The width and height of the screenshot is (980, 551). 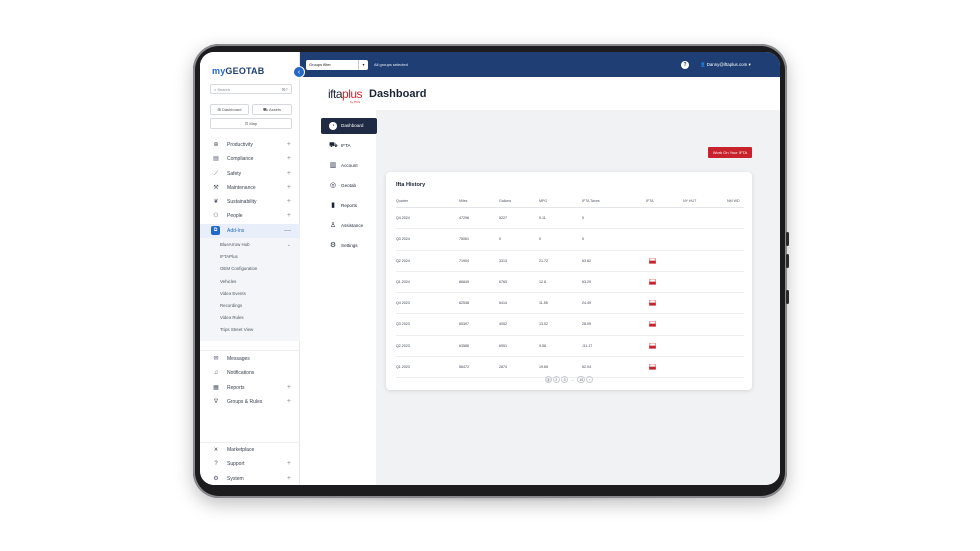 What do you see at coordinates (333, 145) in the screenshot?
I see `truck-icon: ⛟` at bounding box center [333, 145].